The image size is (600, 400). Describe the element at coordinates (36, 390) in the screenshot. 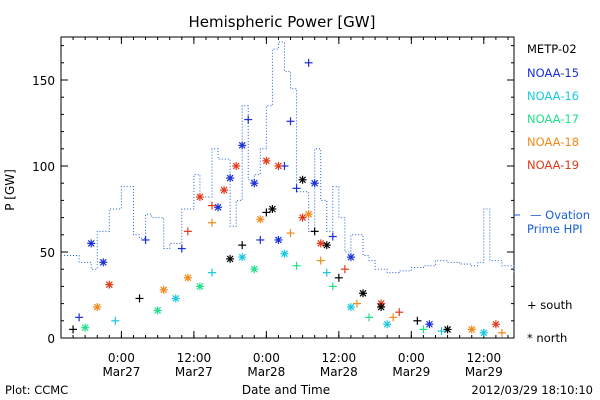

I see `footer-plot-credit: Plot: CCMC` at that location.